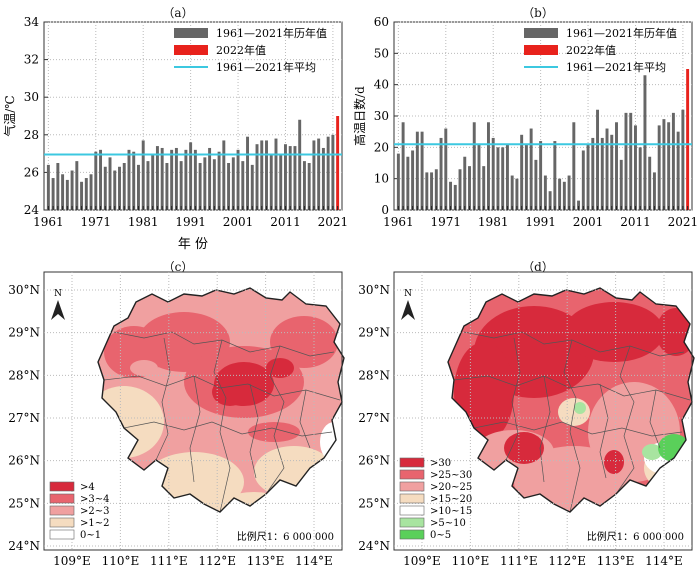 Image resolution: width=700 pixels, height=570 pixels. I want to click on legend-label: 2022年值, so click(241, 50).